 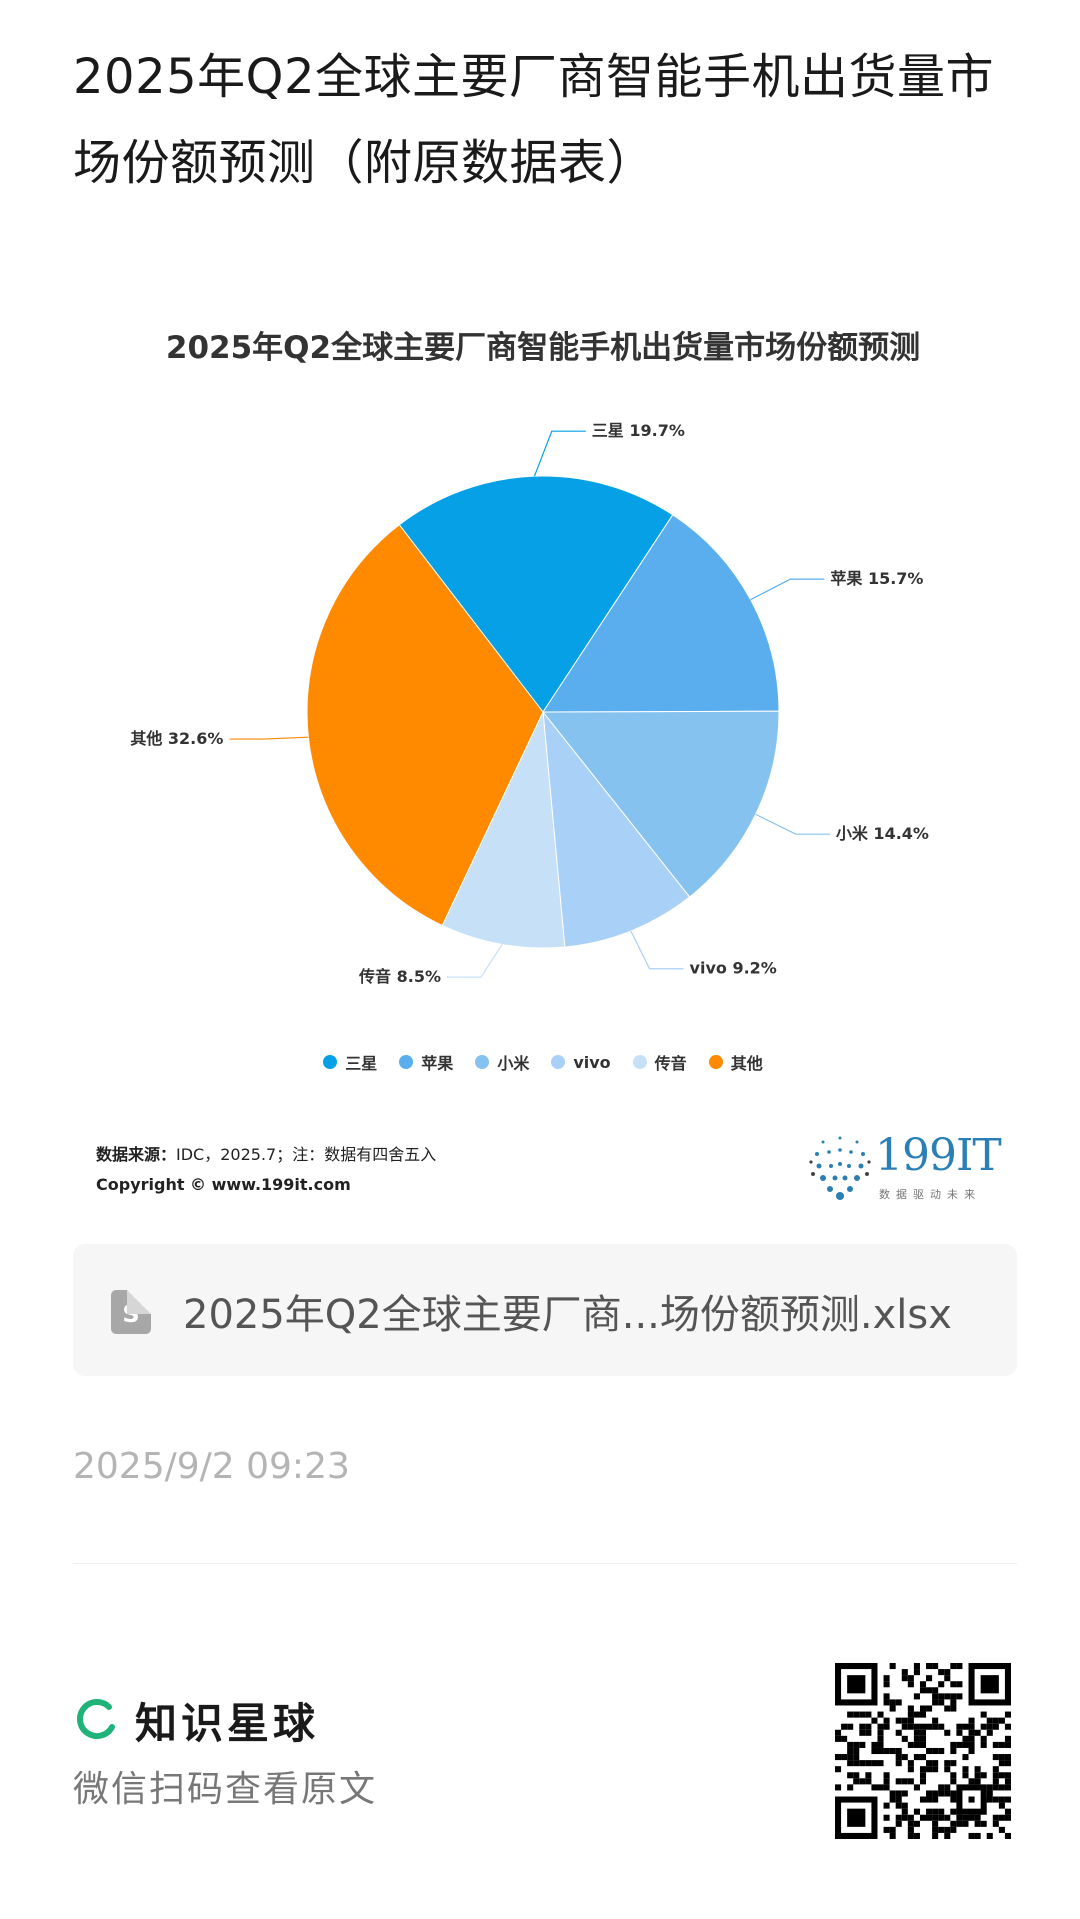 What do you see at coordinates (592, 1062) in the screenshot?
I see `legend-label: vivo` at bounding box center [592, 1062].